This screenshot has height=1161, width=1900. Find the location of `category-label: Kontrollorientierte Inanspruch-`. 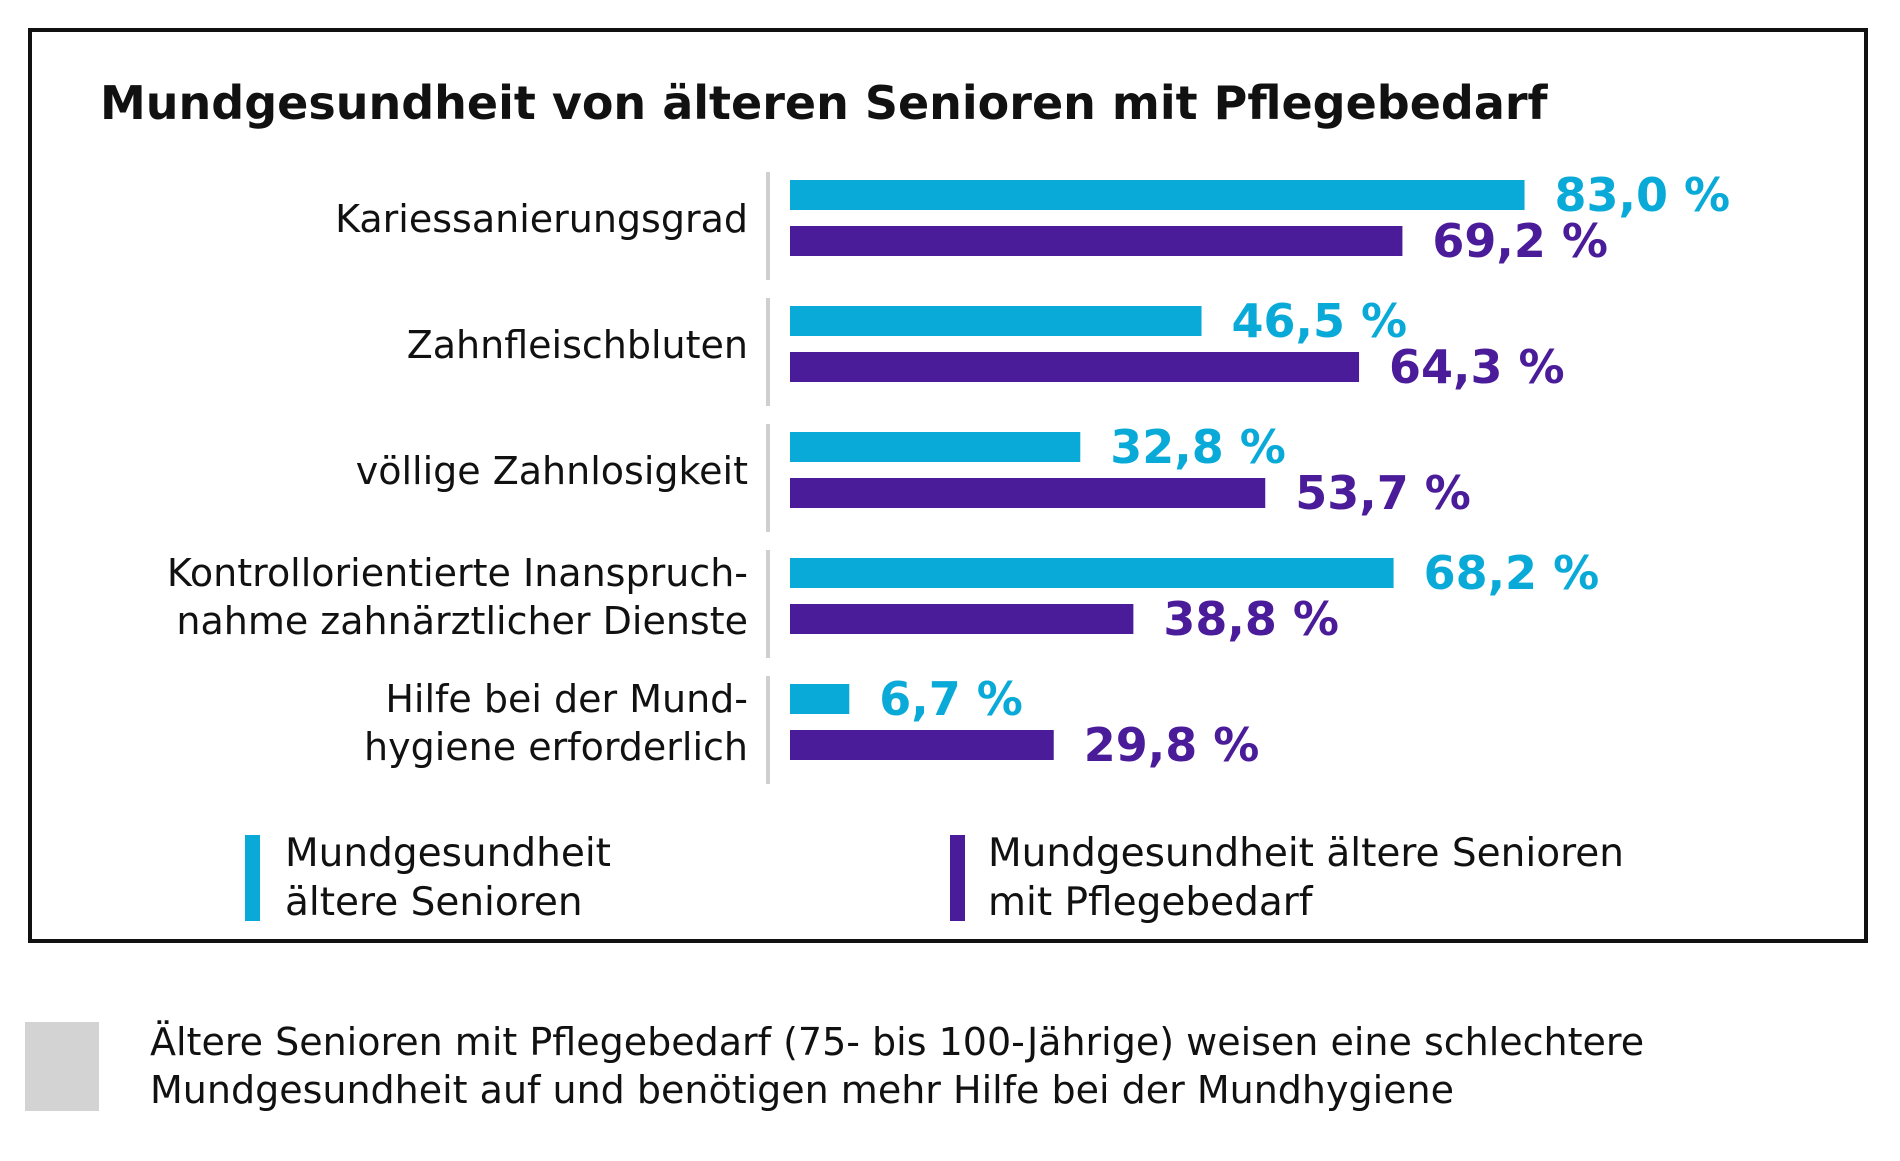

category-label: Kontrollorientierte Inanspruch- is located at coordinates (457, 573).